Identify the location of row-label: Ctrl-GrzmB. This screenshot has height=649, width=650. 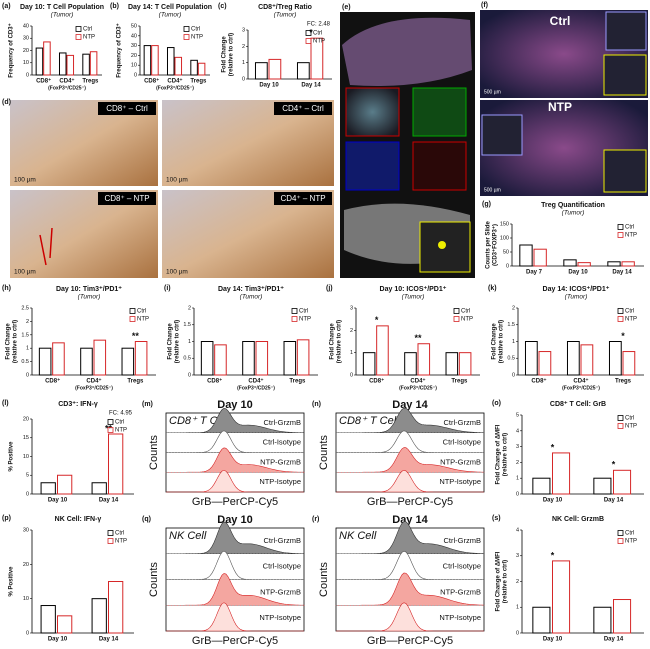
(283, 422).